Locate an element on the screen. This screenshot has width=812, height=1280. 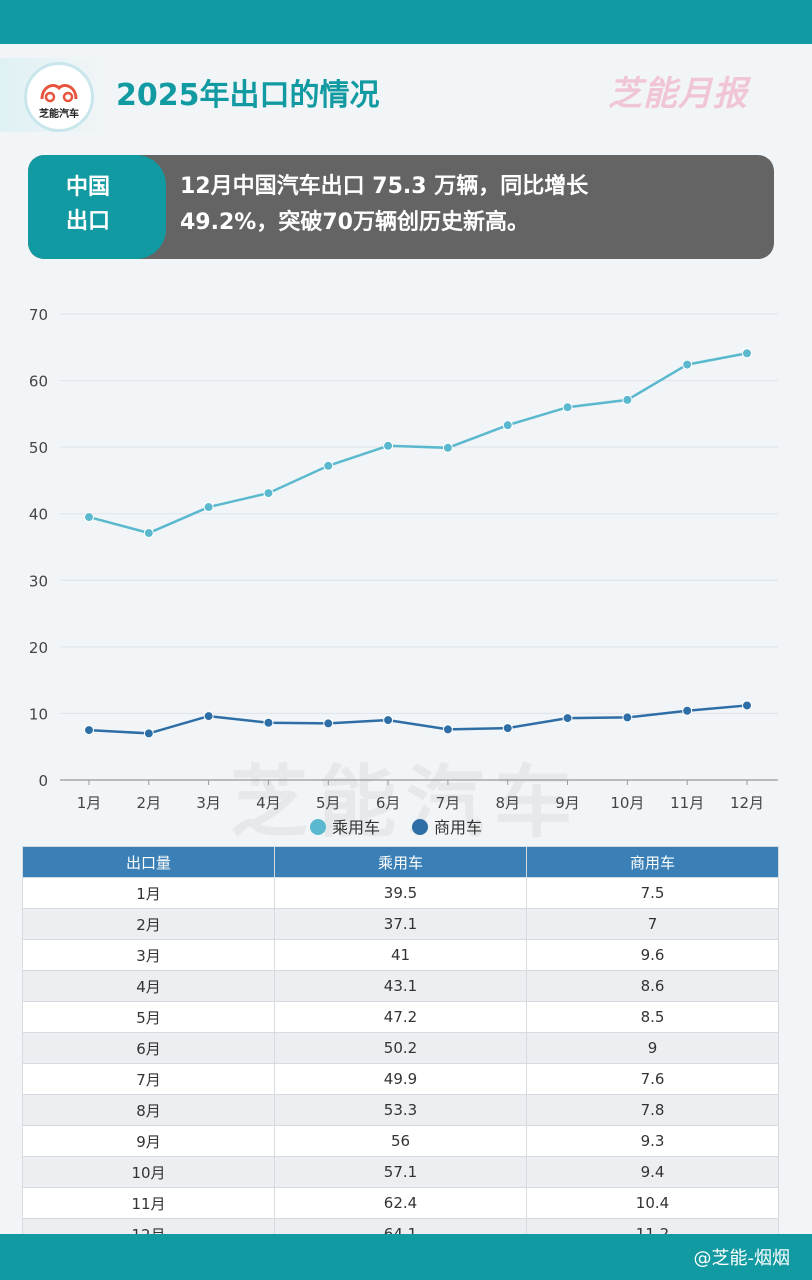
table-cell-month: 5月 is located at coordinates (148, 1017).